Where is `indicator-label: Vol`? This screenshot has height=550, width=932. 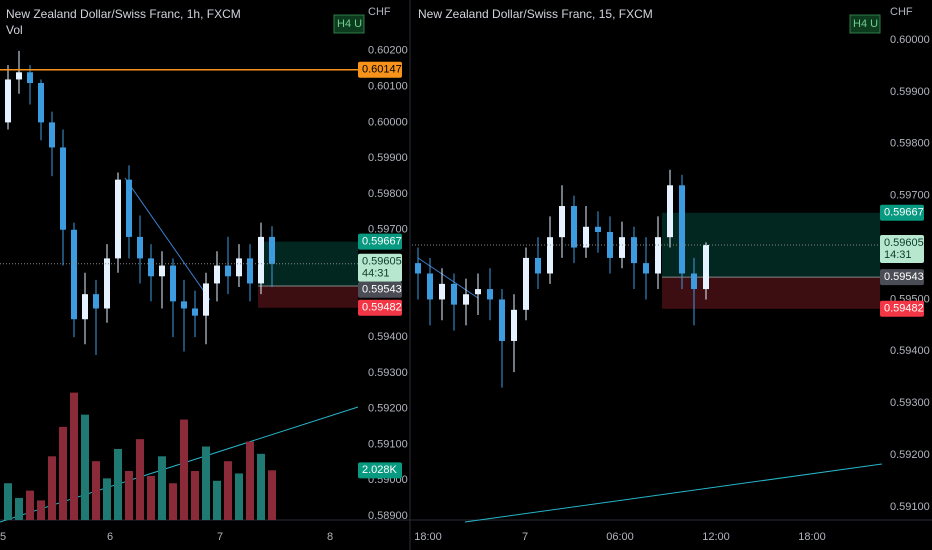
indicator-label: Vol is located at coordinates (14, 30).